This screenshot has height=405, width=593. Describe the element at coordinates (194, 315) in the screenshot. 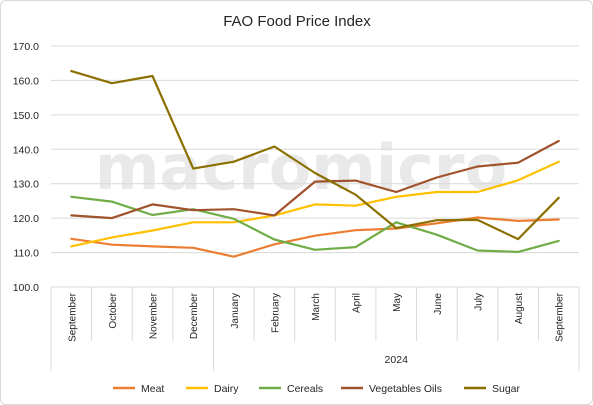

I see `x-tick-label: December` at that location.